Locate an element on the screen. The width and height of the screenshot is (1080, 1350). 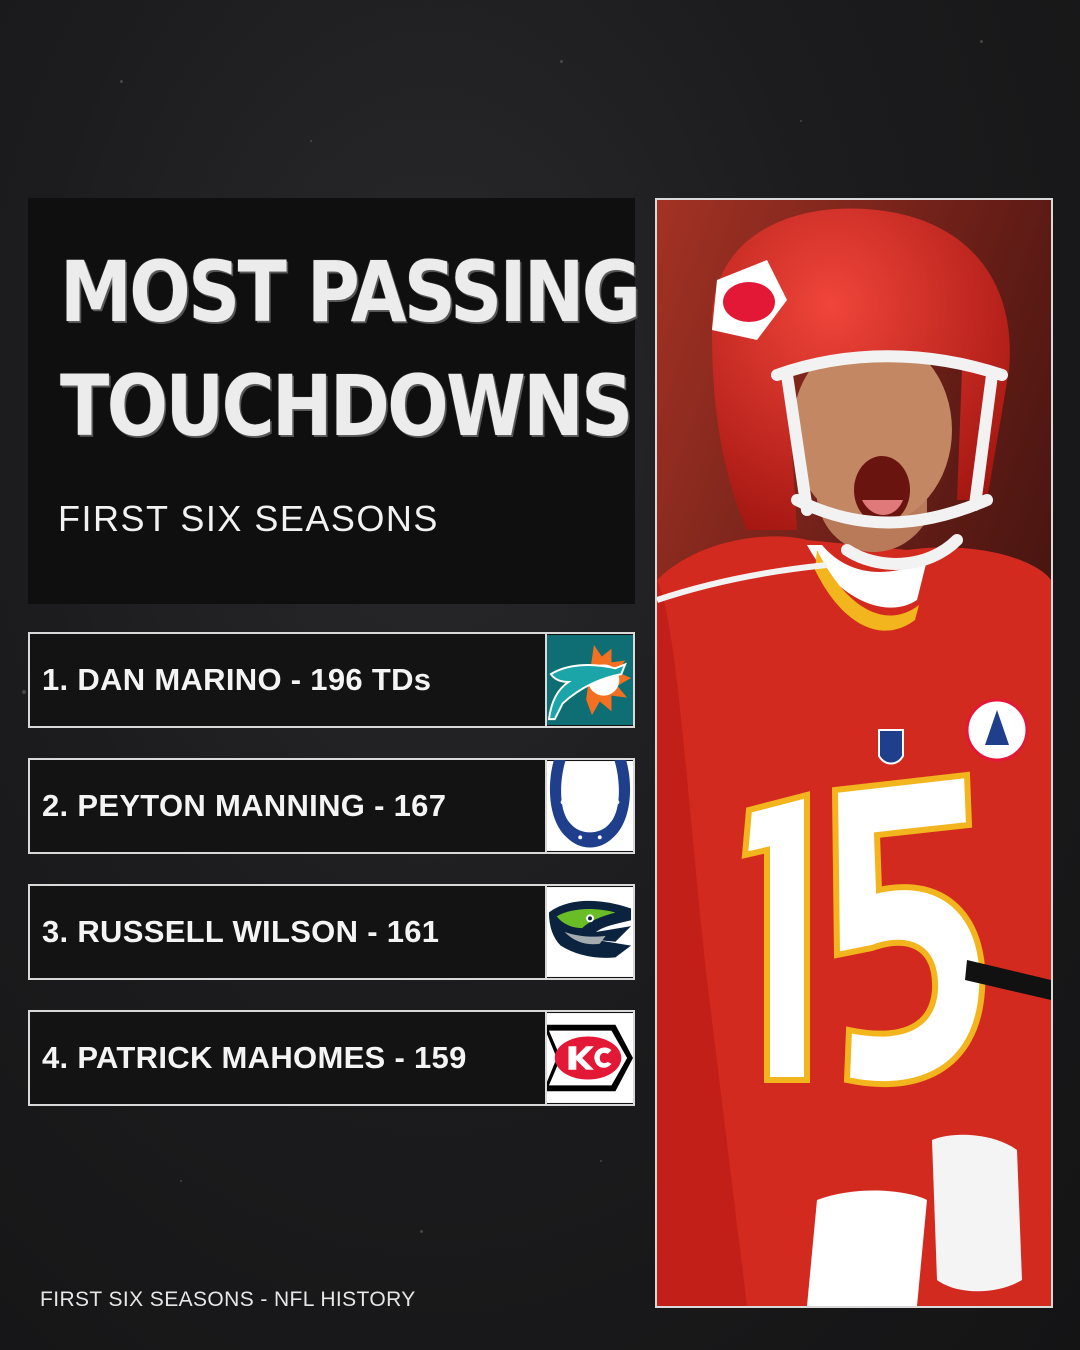
seahawks-logo-icon is located at coordinates (589, 932).